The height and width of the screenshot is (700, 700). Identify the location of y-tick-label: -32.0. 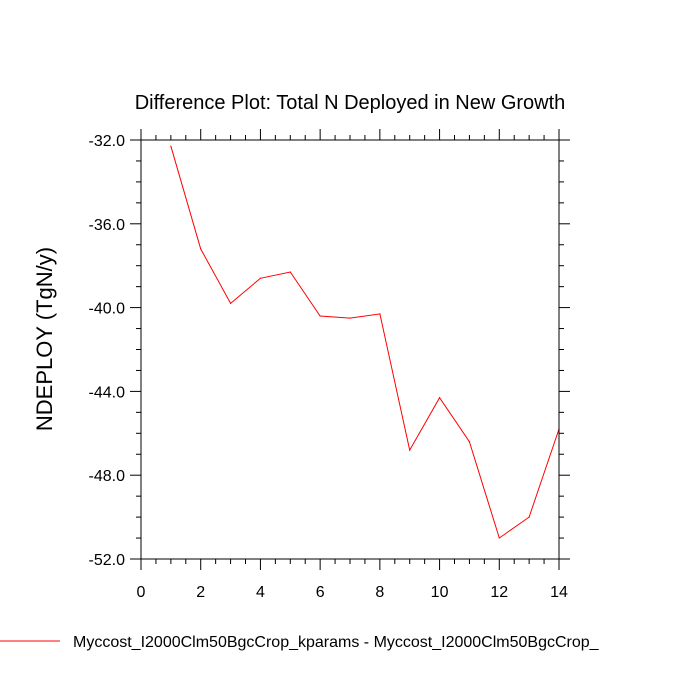
(107, 141).